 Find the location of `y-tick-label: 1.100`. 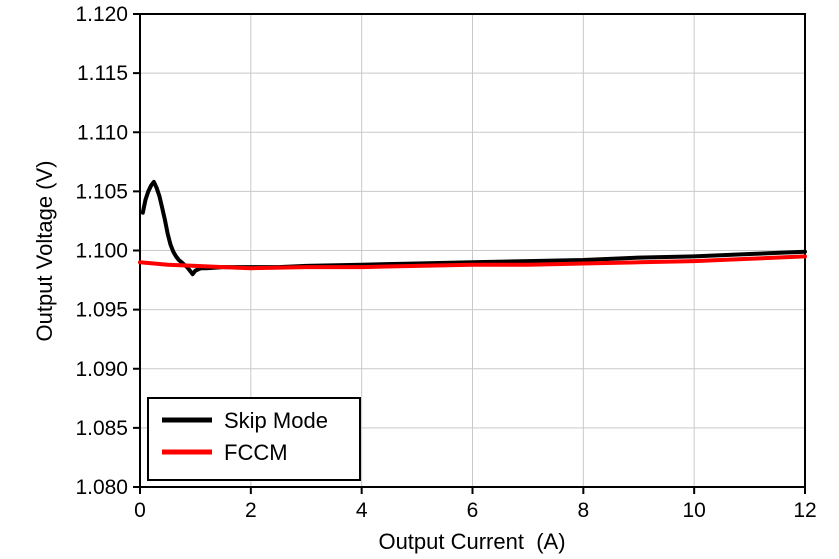

y-tick-label: 1.100 is located at coordinates (101, 251).